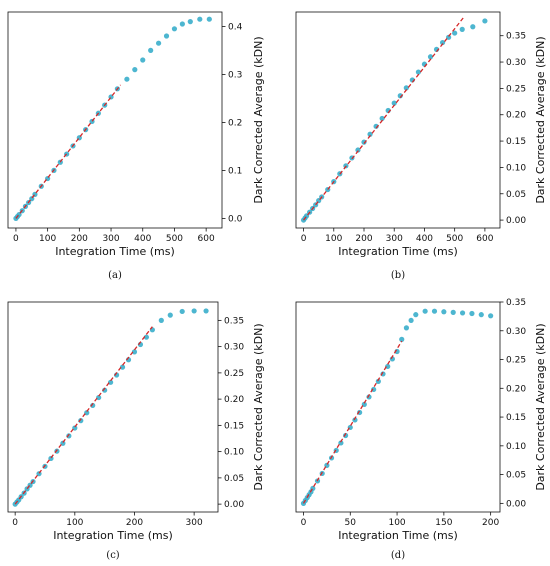 The image size is (550, 566). Describe the element at coordinates (235, 171) in the screenshot. I see `y-tick-label: 0.1` at that location.